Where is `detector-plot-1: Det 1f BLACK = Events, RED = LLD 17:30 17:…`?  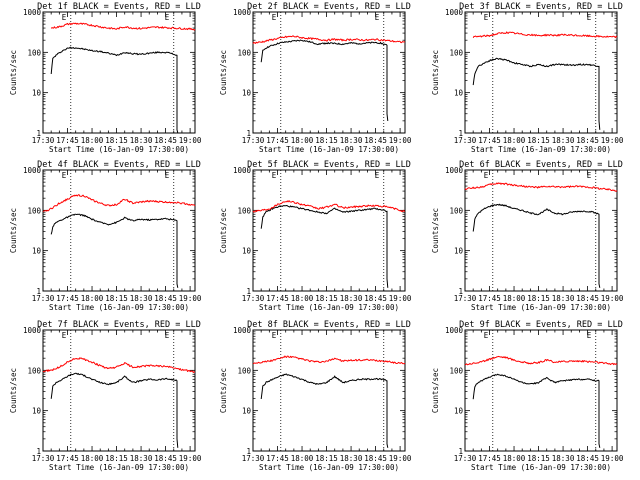
detector-plot-1: Det 1f BLACK = Events, RED = LLD 17:30 17:… is located at coordinates (105, 78).